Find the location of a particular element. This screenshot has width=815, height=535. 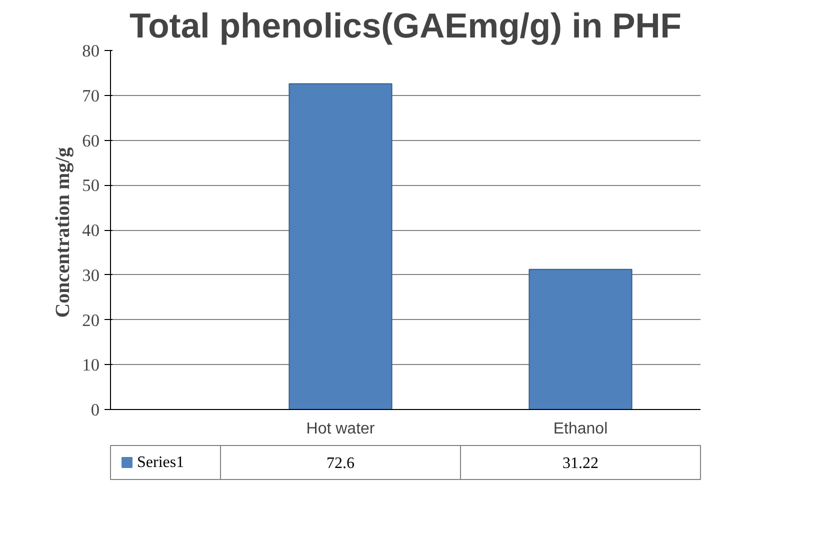

x-tick-label: Ethanol is located at coordinates (580, 429).